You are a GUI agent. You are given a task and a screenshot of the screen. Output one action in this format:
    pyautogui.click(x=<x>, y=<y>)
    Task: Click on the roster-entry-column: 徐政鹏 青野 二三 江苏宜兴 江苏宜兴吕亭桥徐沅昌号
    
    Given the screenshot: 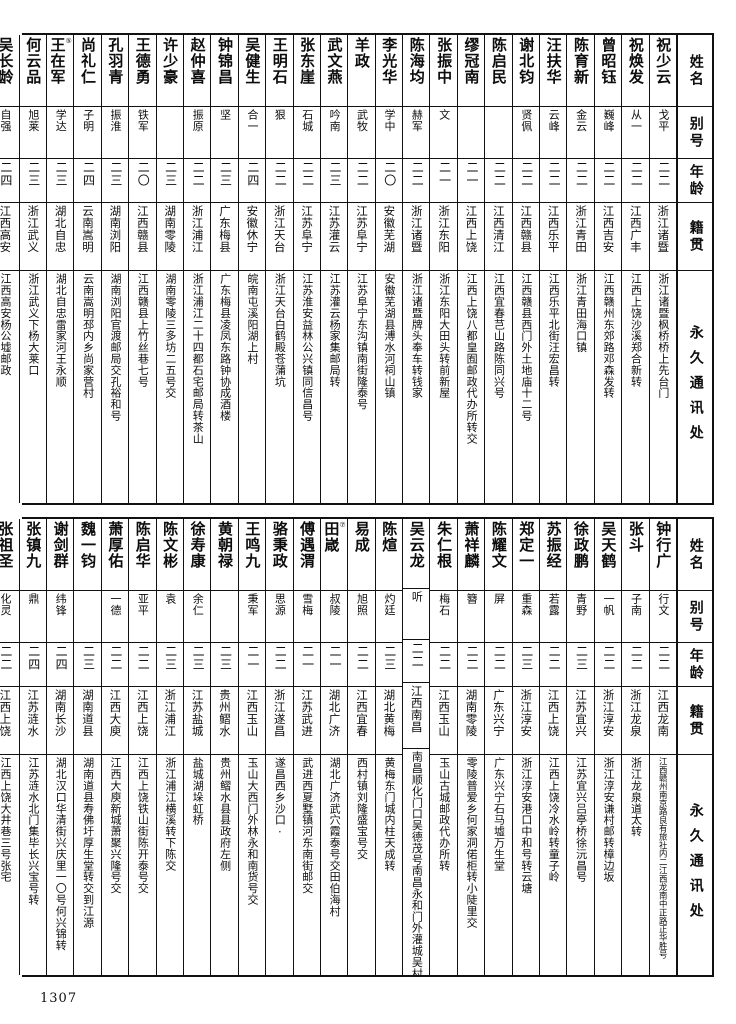 What is the action you would take?
    pyautogui.click(x=580, y=747)
    